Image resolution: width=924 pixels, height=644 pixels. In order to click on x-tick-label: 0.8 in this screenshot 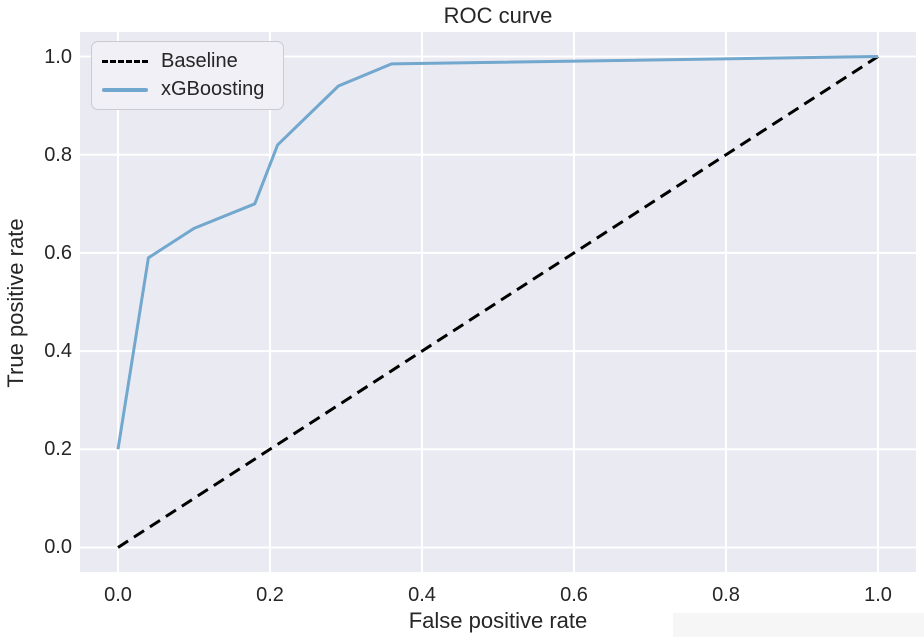, I will do `click(726, 595)`.